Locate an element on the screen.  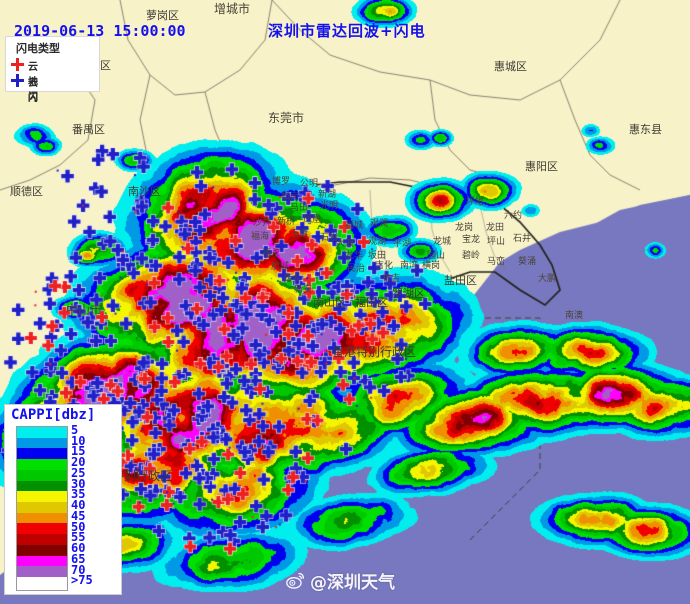
map-place-label: 航城 is located at coordinates (280, 267).